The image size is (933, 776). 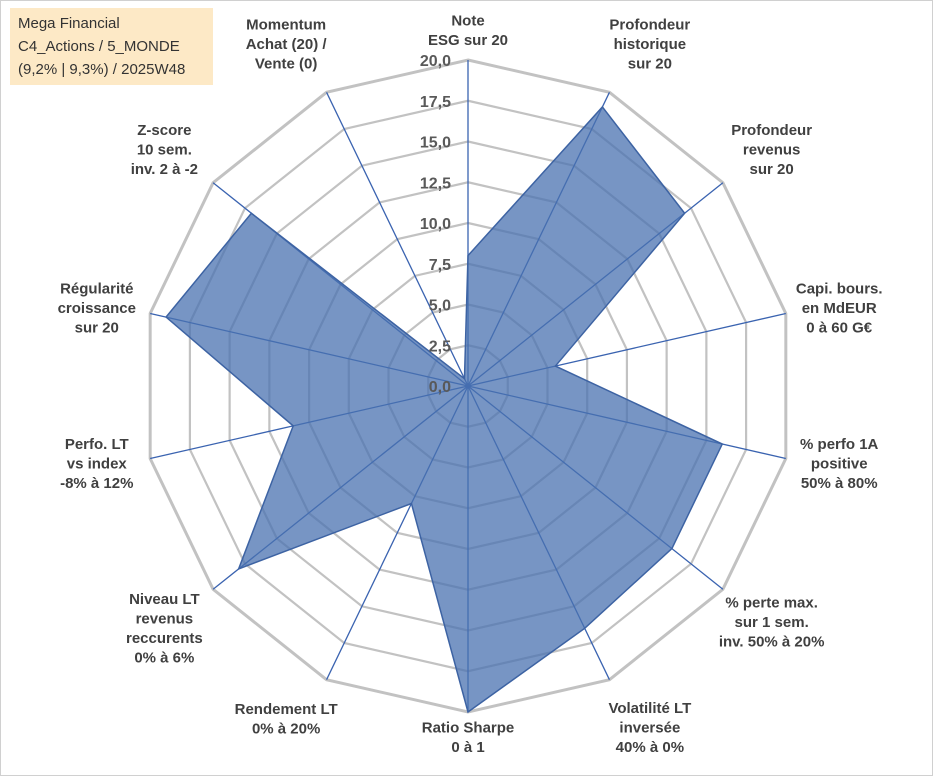 What do you see at coordinates (102, 69) in the screenshot?
I see `title-line-3: (9,2% | 9,3%) / 2025W48` at bounding box center [102, 69].